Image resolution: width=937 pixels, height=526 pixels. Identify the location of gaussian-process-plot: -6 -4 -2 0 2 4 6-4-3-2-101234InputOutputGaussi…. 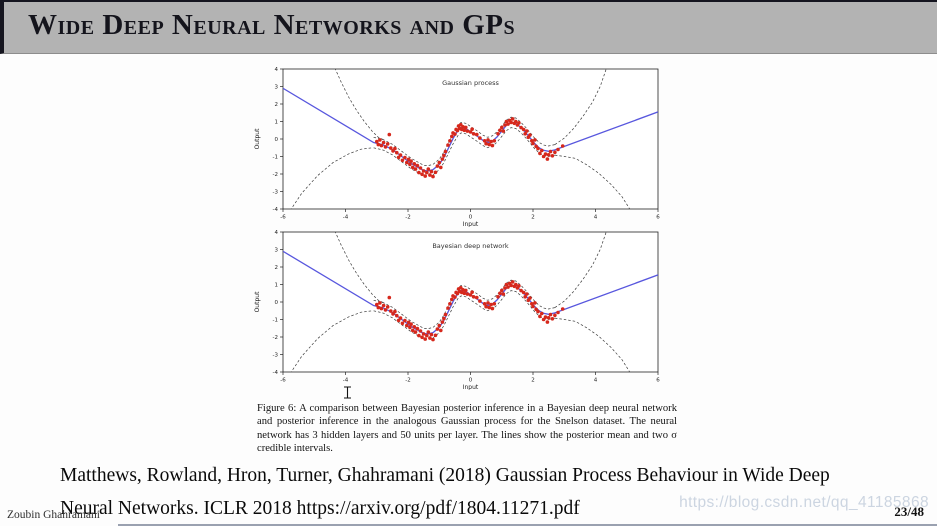
(457, 147).